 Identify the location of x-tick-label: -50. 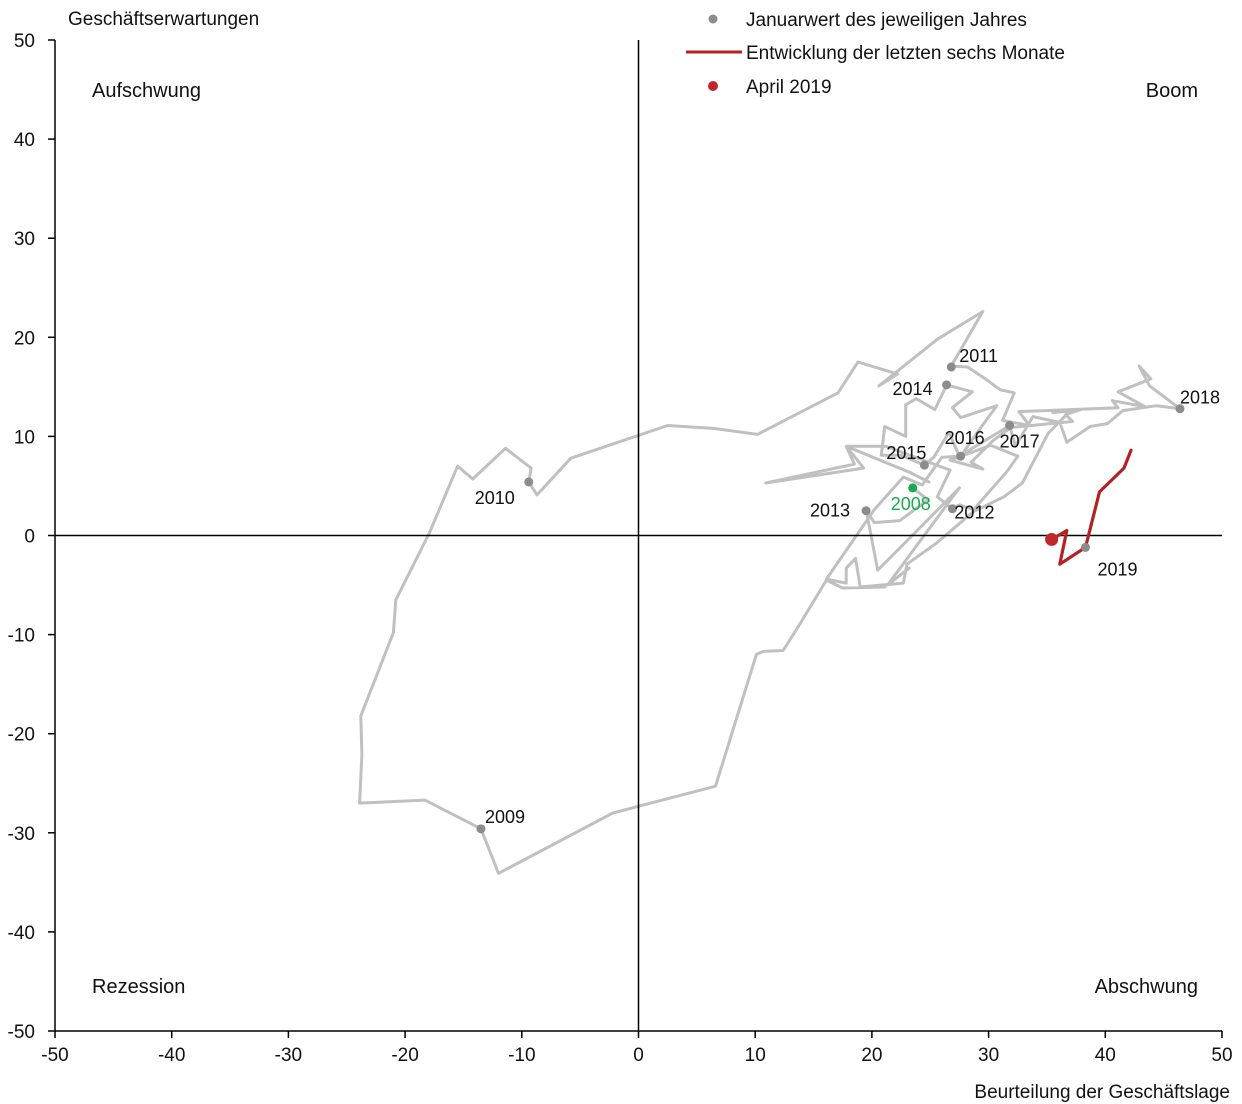
(54, 1055).